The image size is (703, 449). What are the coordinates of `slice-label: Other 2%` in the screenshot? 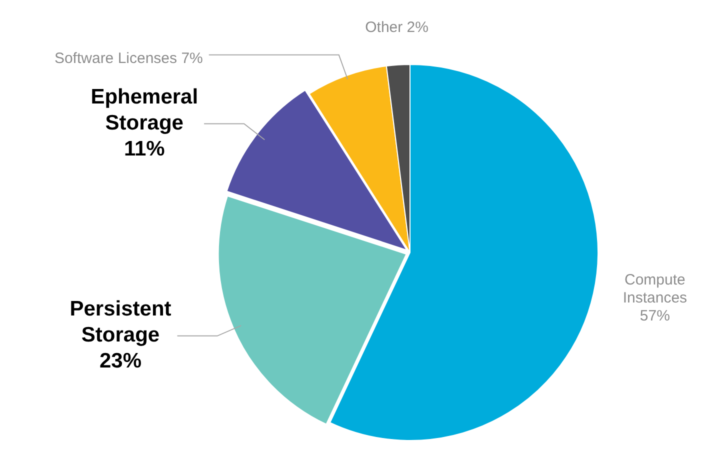 It's located at (396, 27).